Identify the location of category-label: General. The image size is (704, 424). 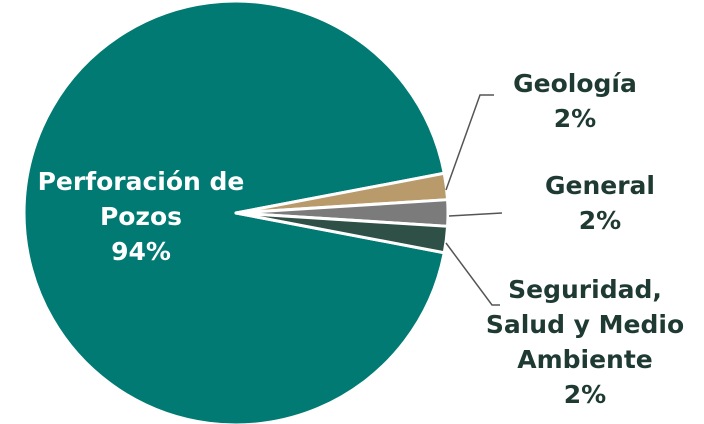
(600, 185).